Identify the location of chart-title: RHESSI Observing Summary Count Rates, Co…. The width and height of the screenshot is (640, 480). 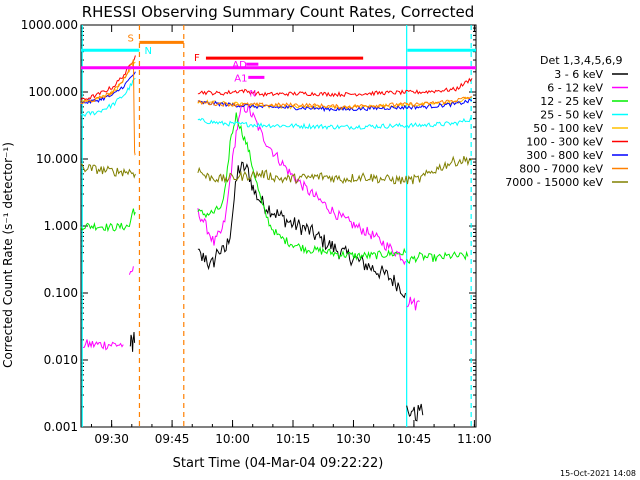
(278, 12).